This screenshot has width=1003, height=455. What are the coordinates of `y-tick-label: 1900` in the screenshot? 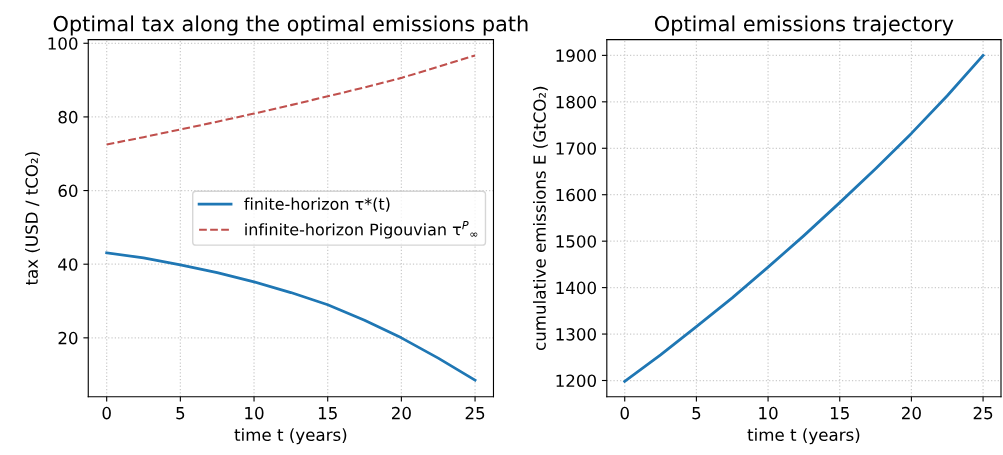 It's located at (576, 55).